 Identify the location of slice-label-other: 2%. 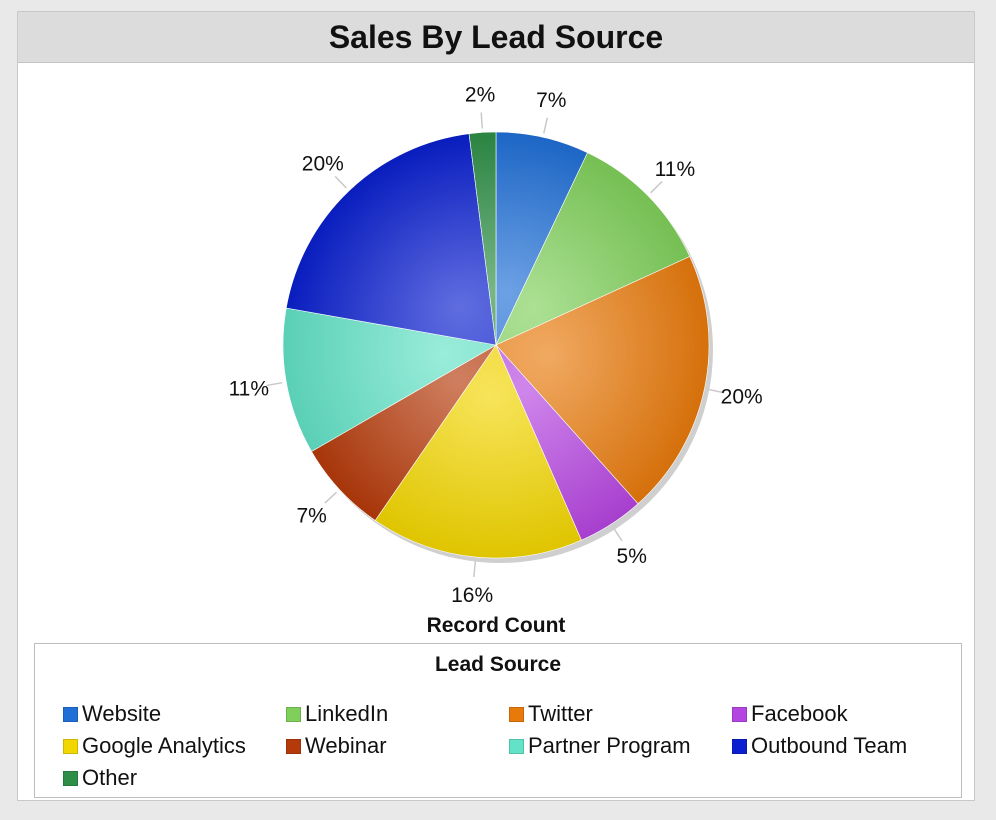
(480, 95).